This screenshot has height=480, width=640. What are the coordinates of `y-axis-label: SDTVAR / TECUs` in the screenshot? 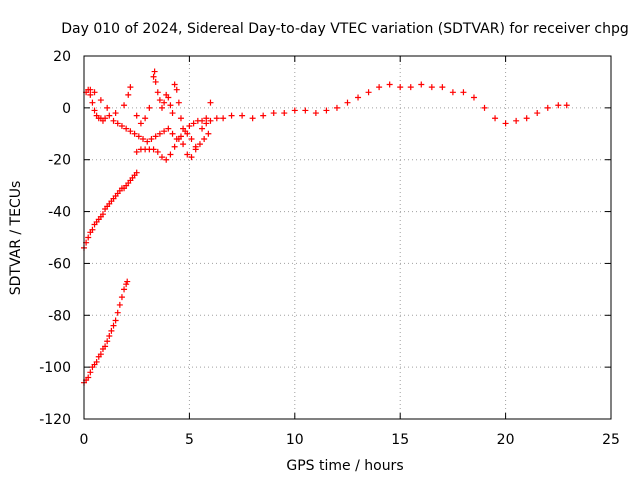 It's located at (16, 238).